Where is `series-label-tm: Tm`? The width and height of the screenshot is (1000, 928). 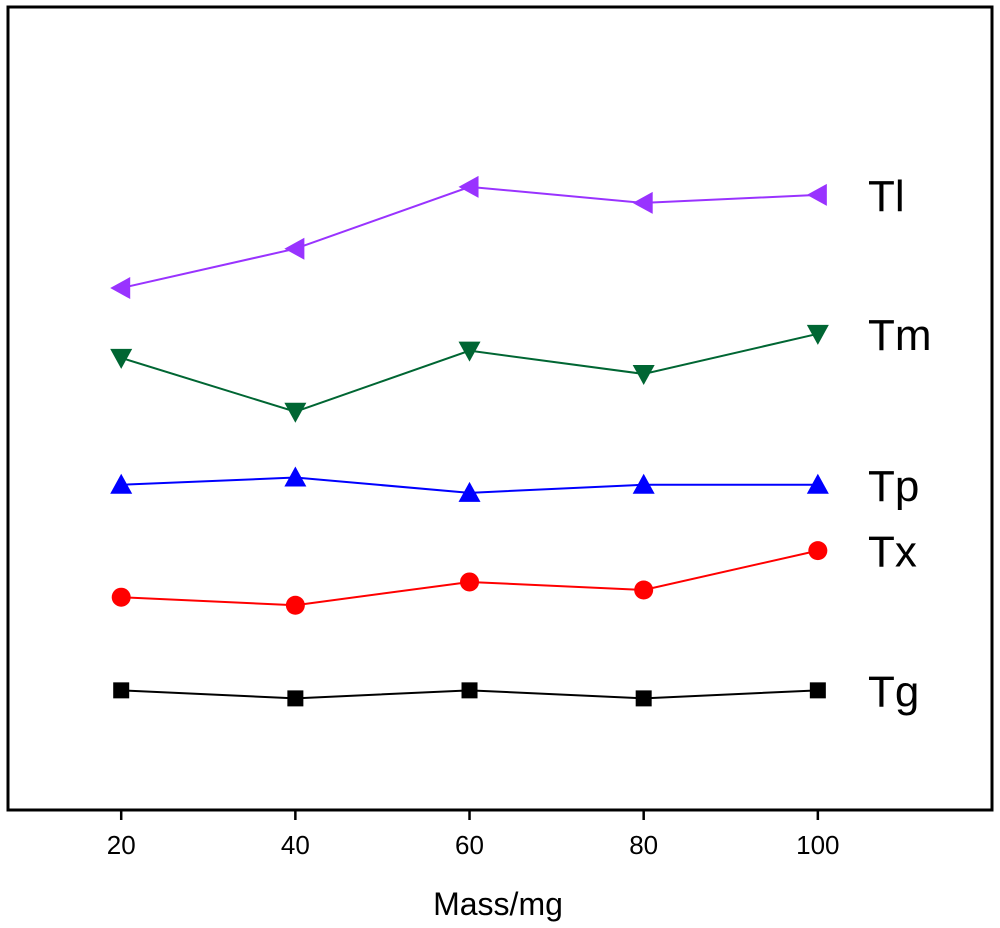
series-label-tm: Tm is located at coordinates (900, 335).